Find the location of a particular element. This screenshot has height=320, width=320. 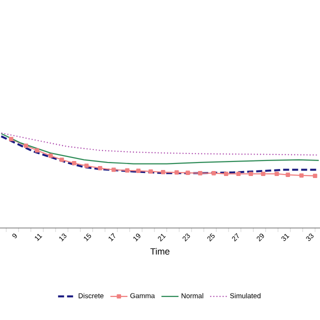

x-axis-title: Time is located at coordinates (160, 251).